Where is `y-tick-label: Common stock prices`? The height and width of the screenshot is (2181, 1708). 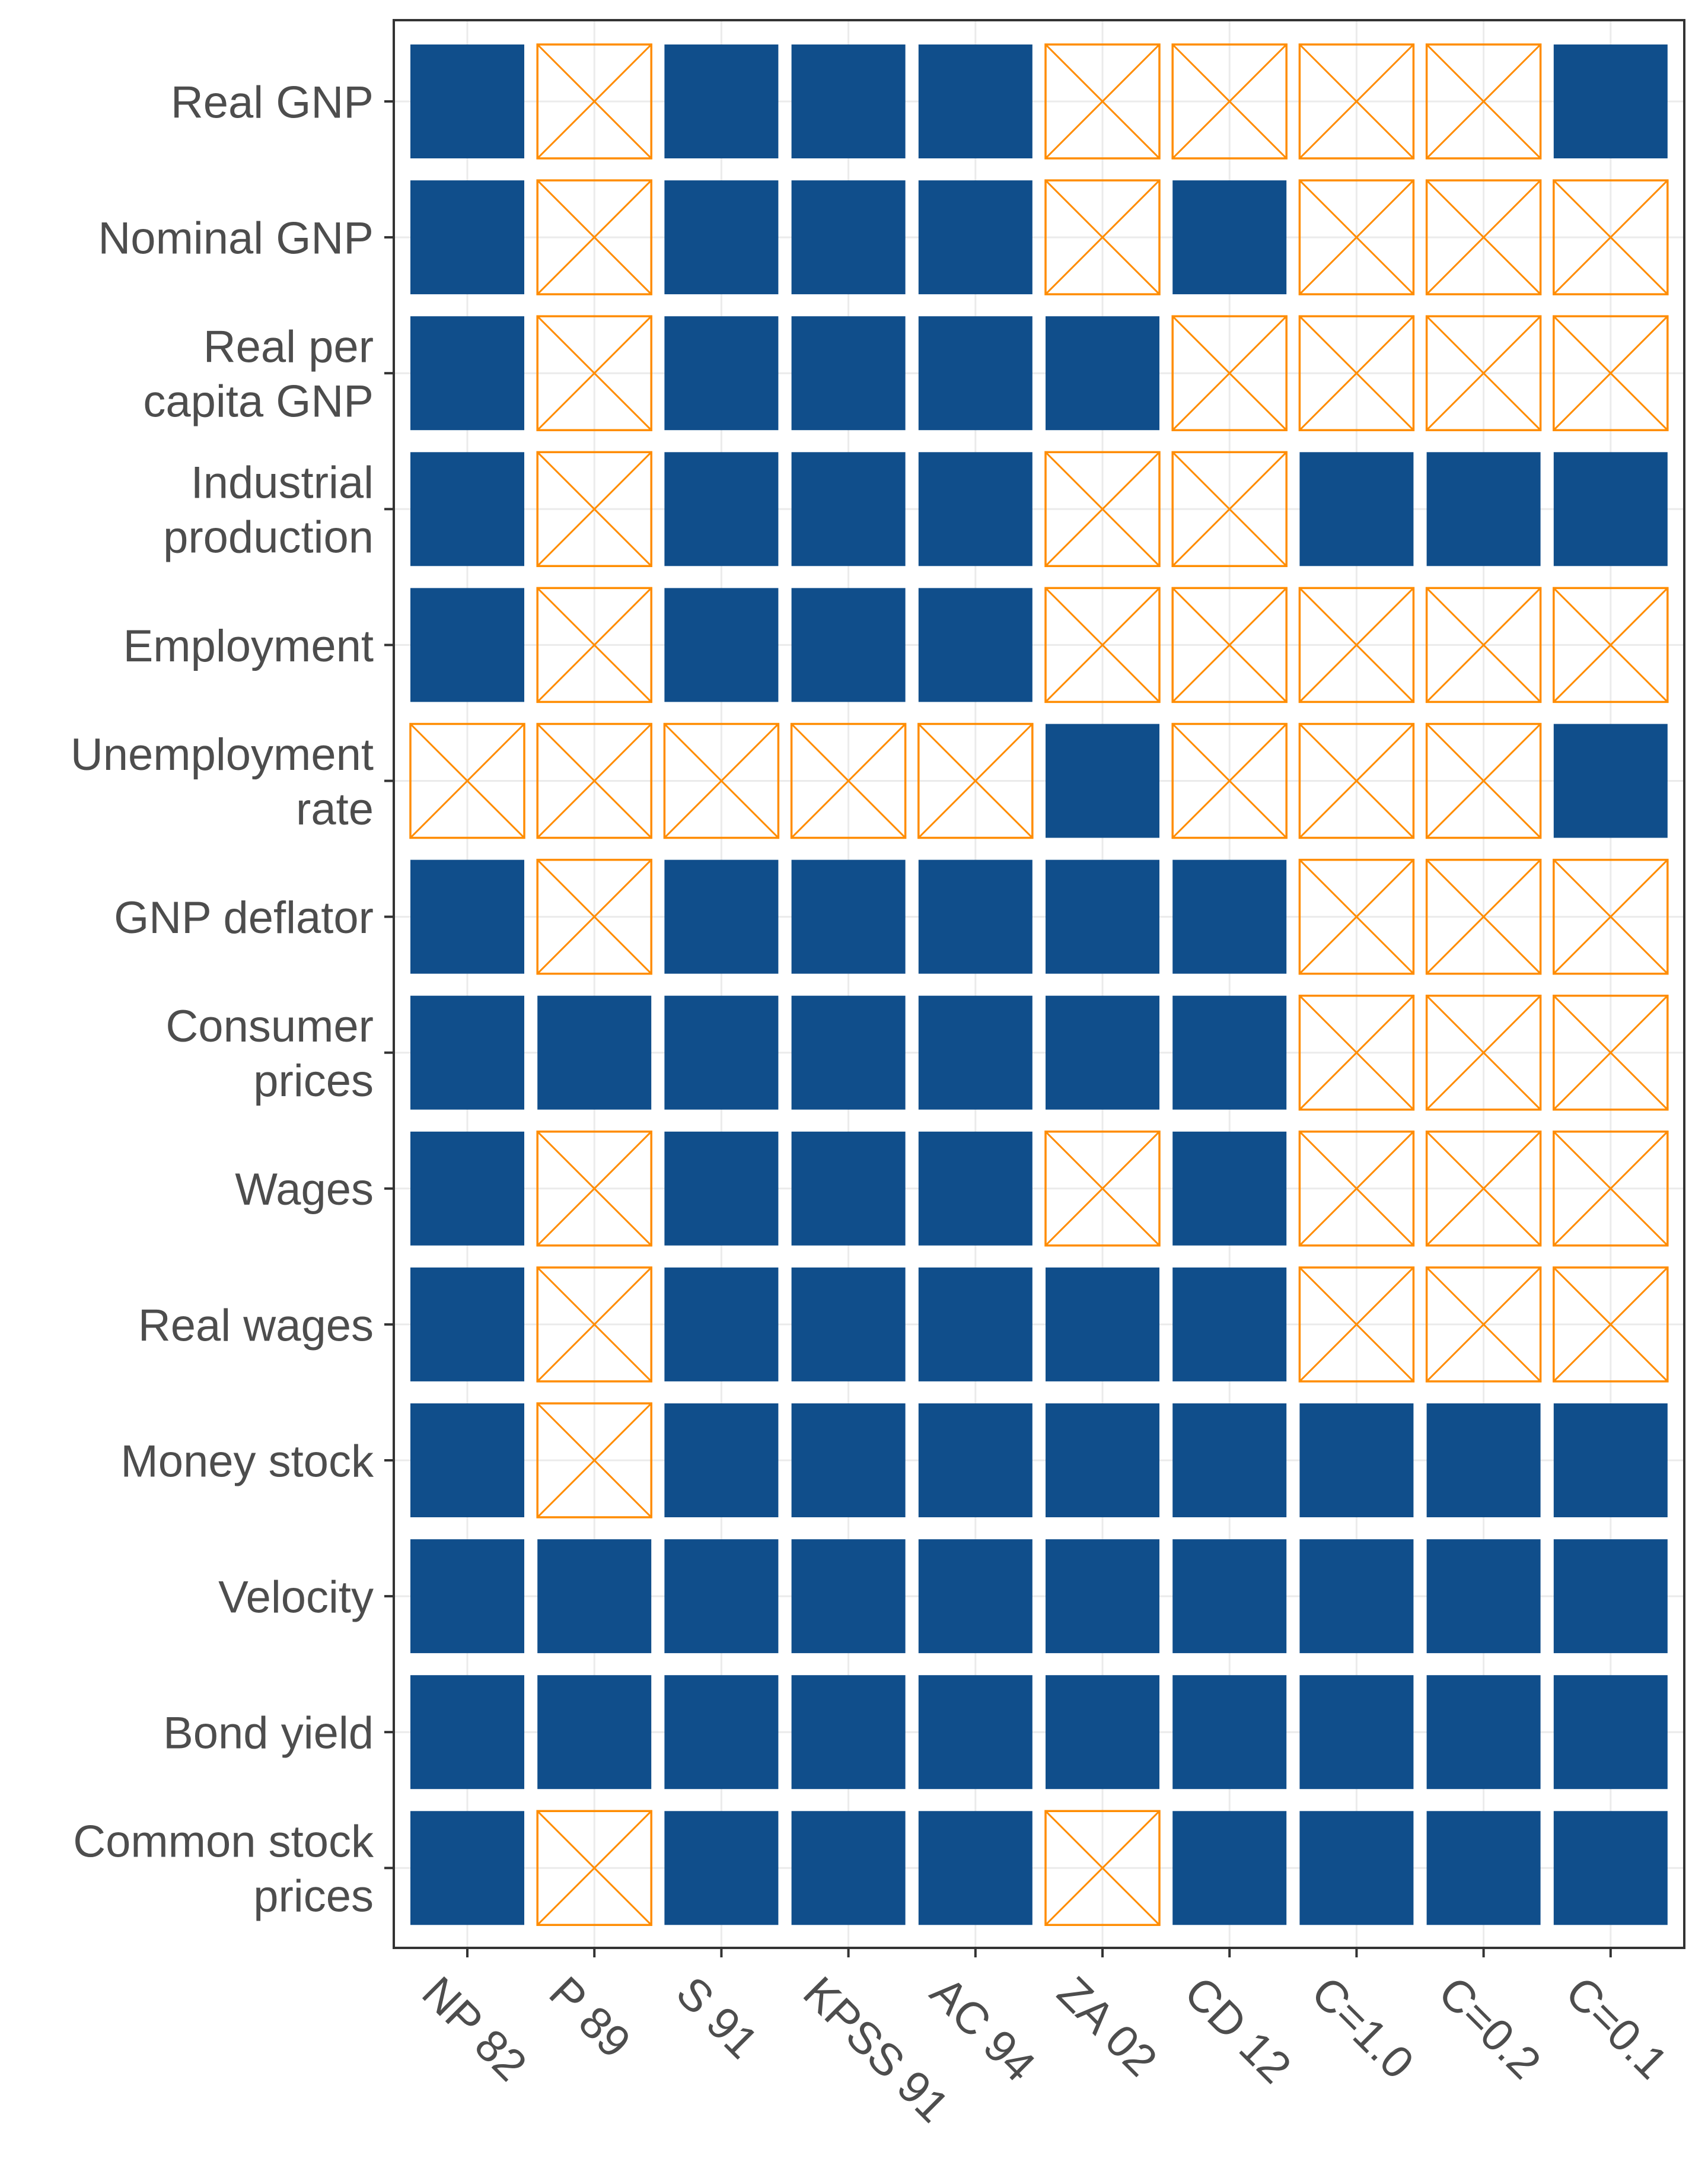 y-tick-label: Common stock prices is located at coordinates (224, 1869).